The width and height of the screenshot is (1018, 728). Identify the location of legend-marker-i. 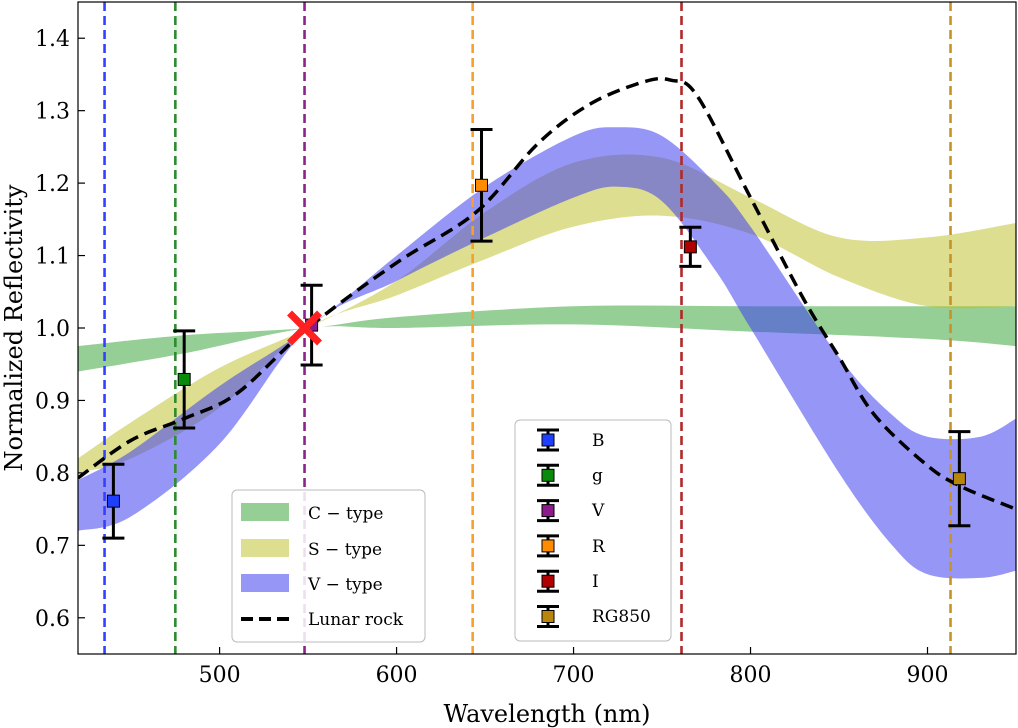
(548, 581).